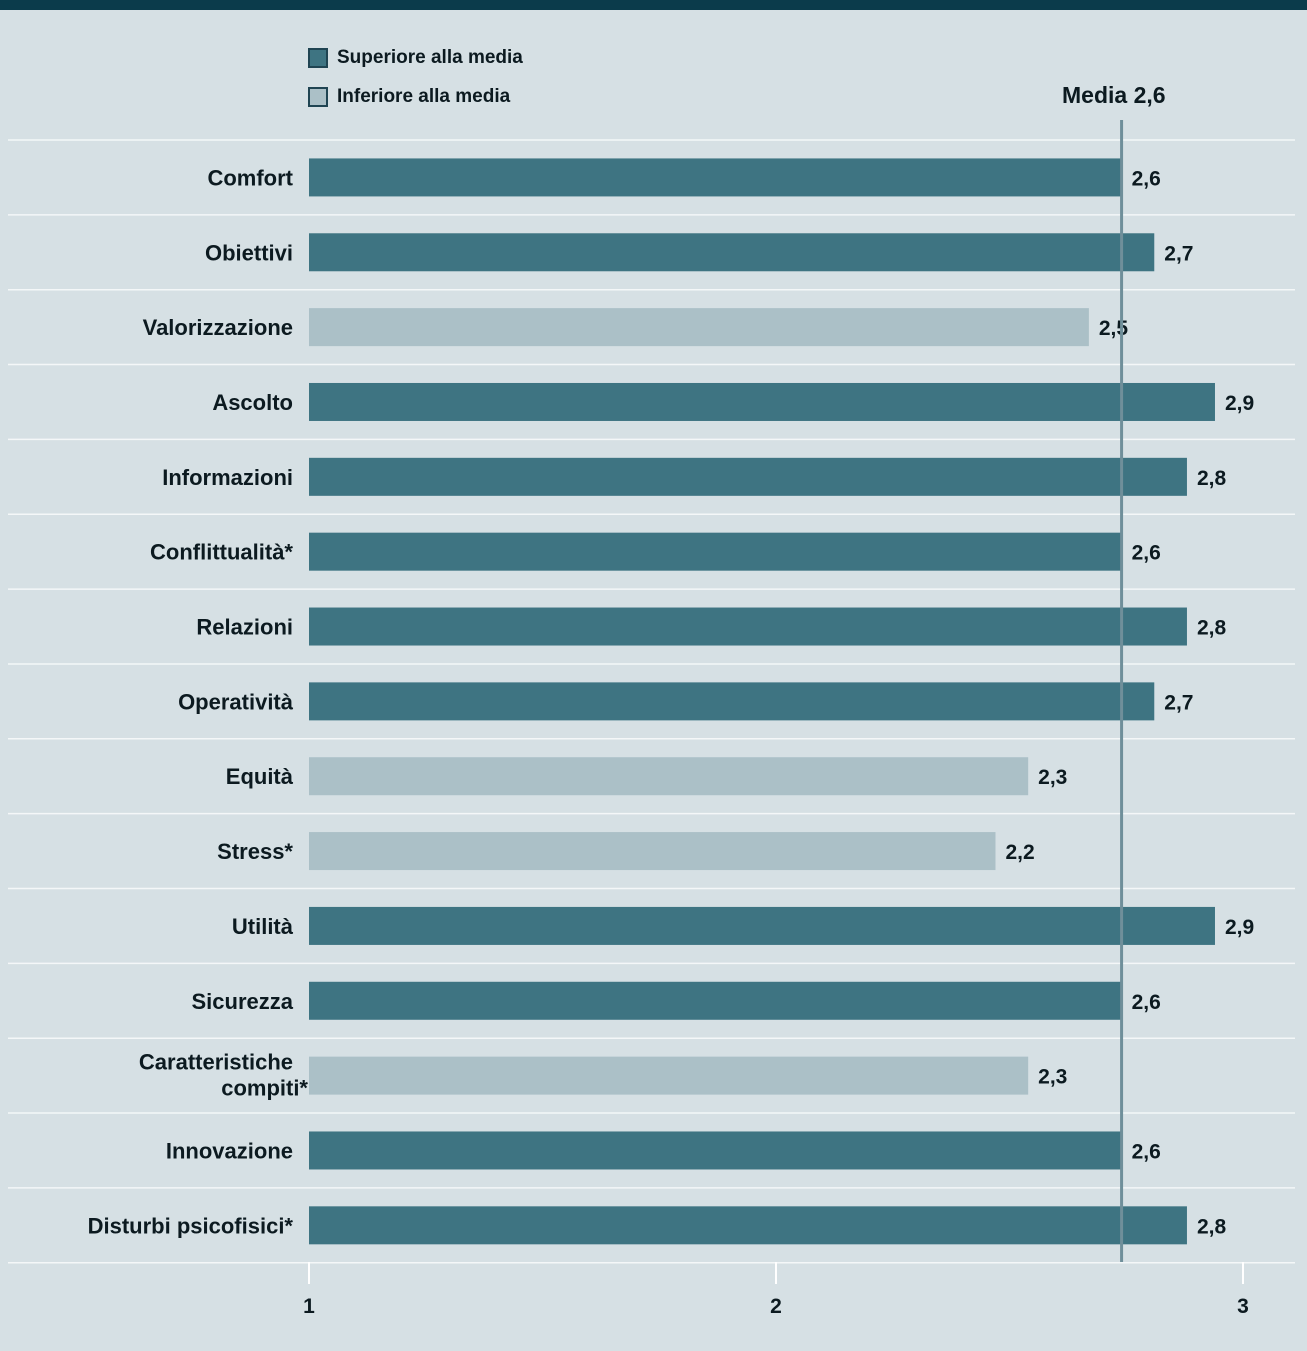  Describe the element at coordinates (715, 177) in the screenshot. I see `bar-comfort` at that location.